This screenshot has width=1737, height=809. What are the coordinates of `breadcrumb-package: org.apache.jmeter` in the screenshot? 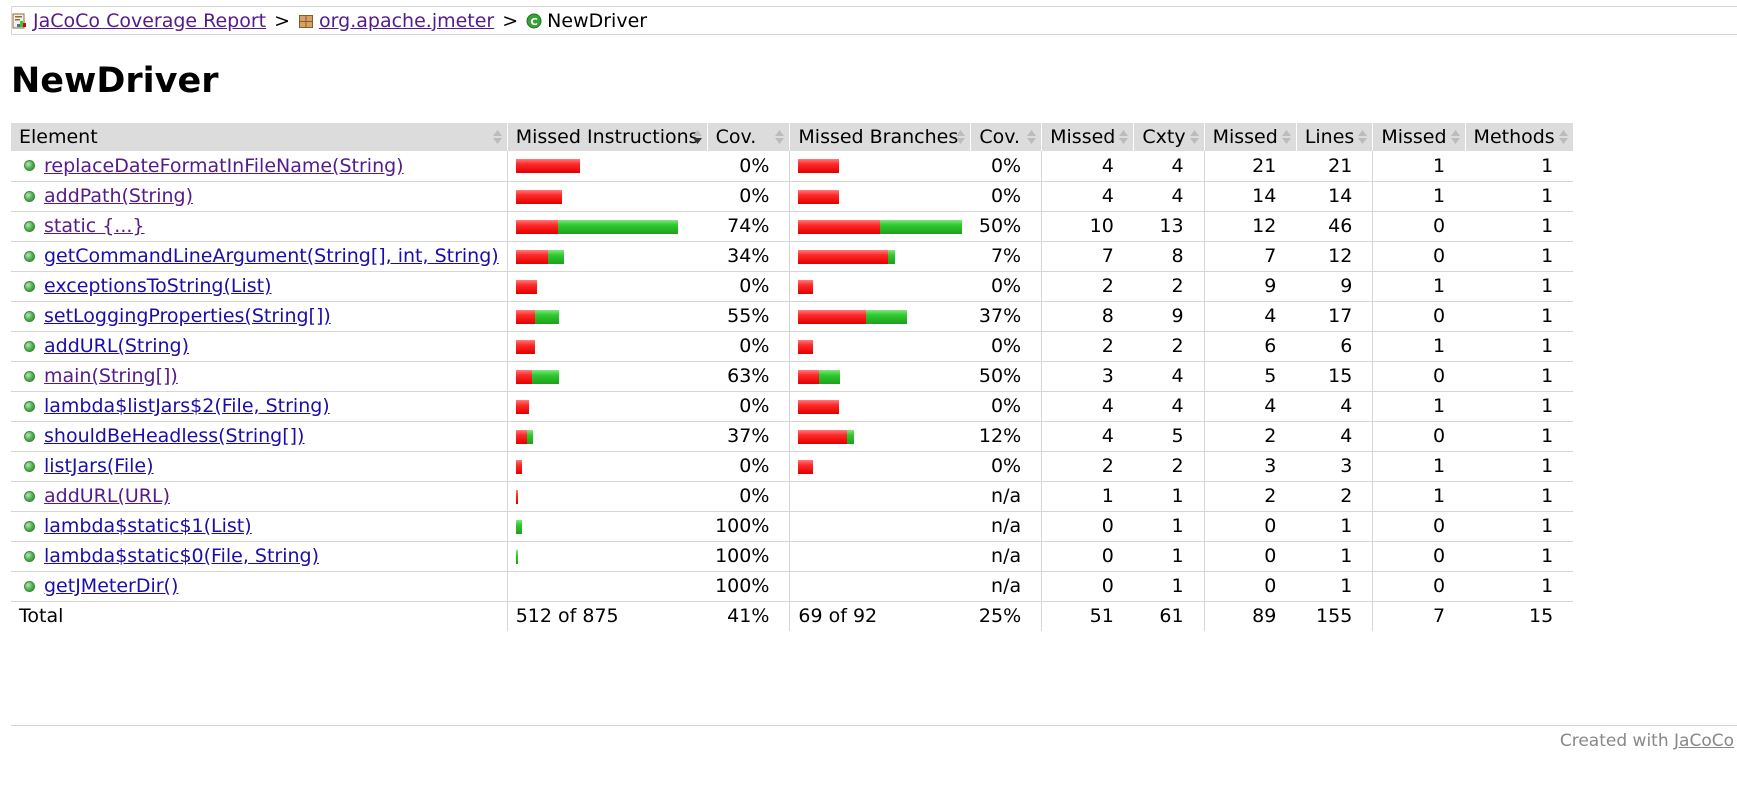 It's located at (396, 21).